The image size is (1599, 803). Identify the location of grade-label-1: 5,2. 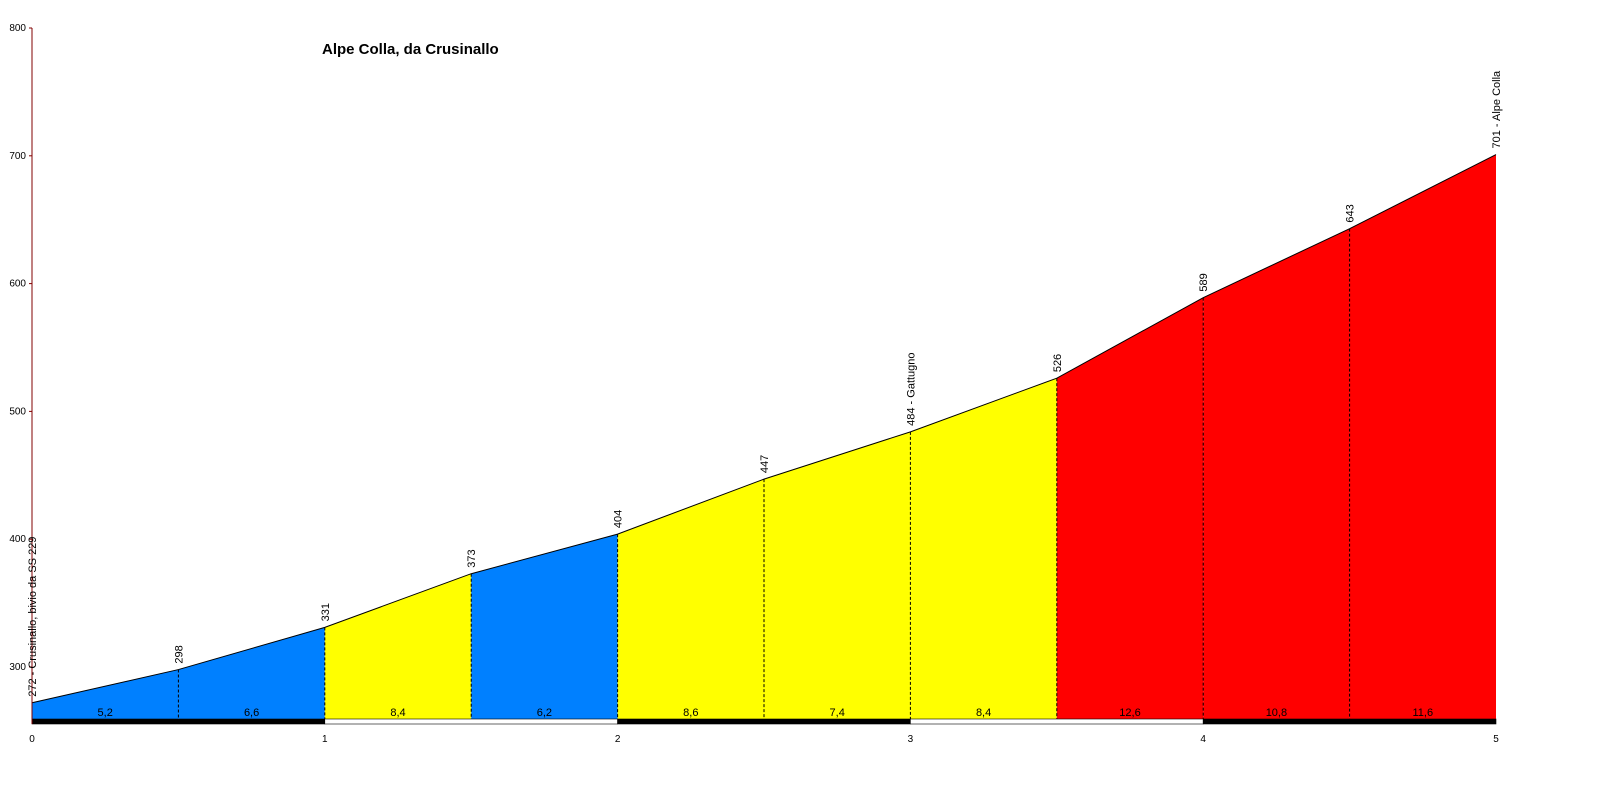
(105, 713).